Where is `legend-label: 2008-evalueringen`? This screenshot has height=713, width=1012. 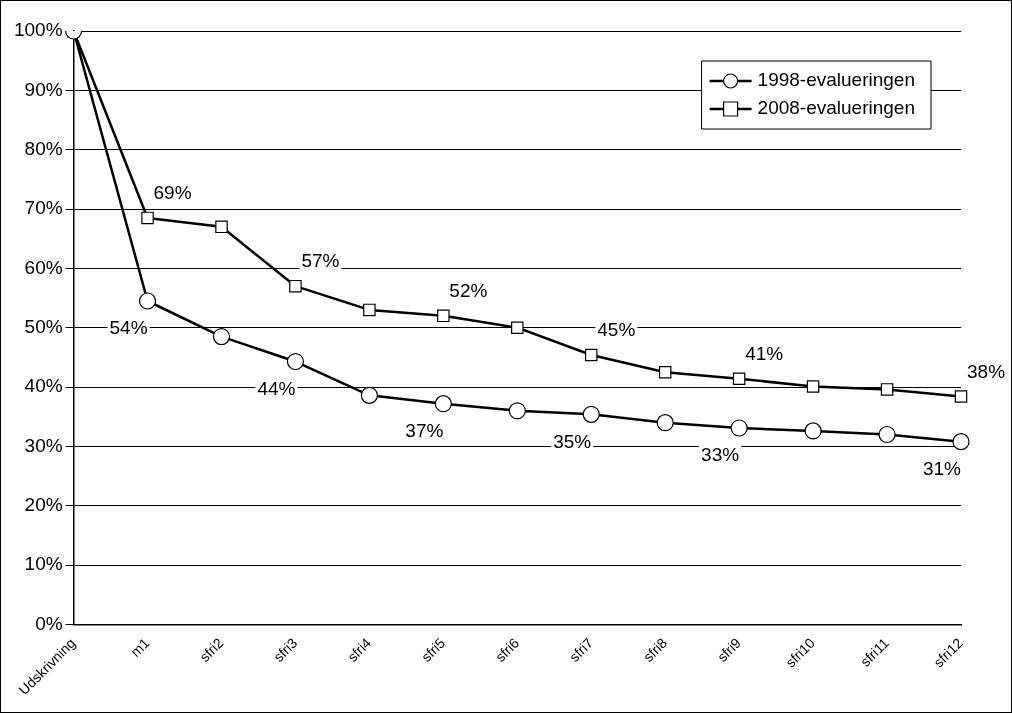
legend-label: 2008-evalueringen is located at coordinates (836, 108).